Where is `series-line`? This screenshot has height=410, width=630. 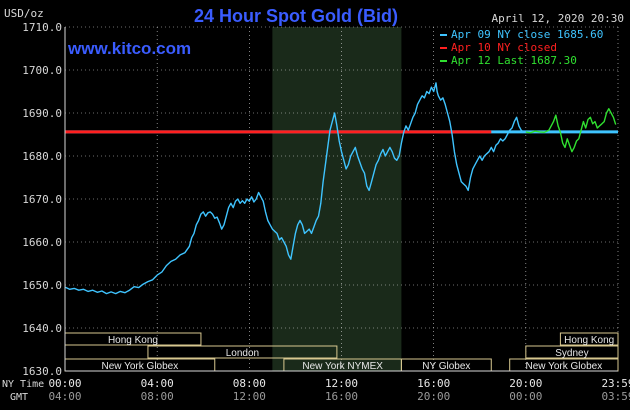 series-line is located at coordinates (571, 130).